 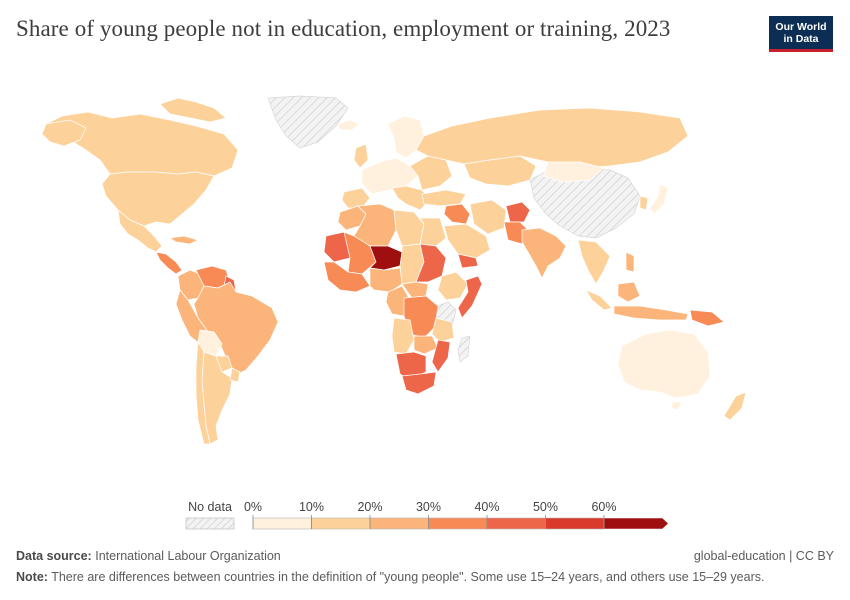 I want to click on country-southeast-asia, so click(x=594, y=262).